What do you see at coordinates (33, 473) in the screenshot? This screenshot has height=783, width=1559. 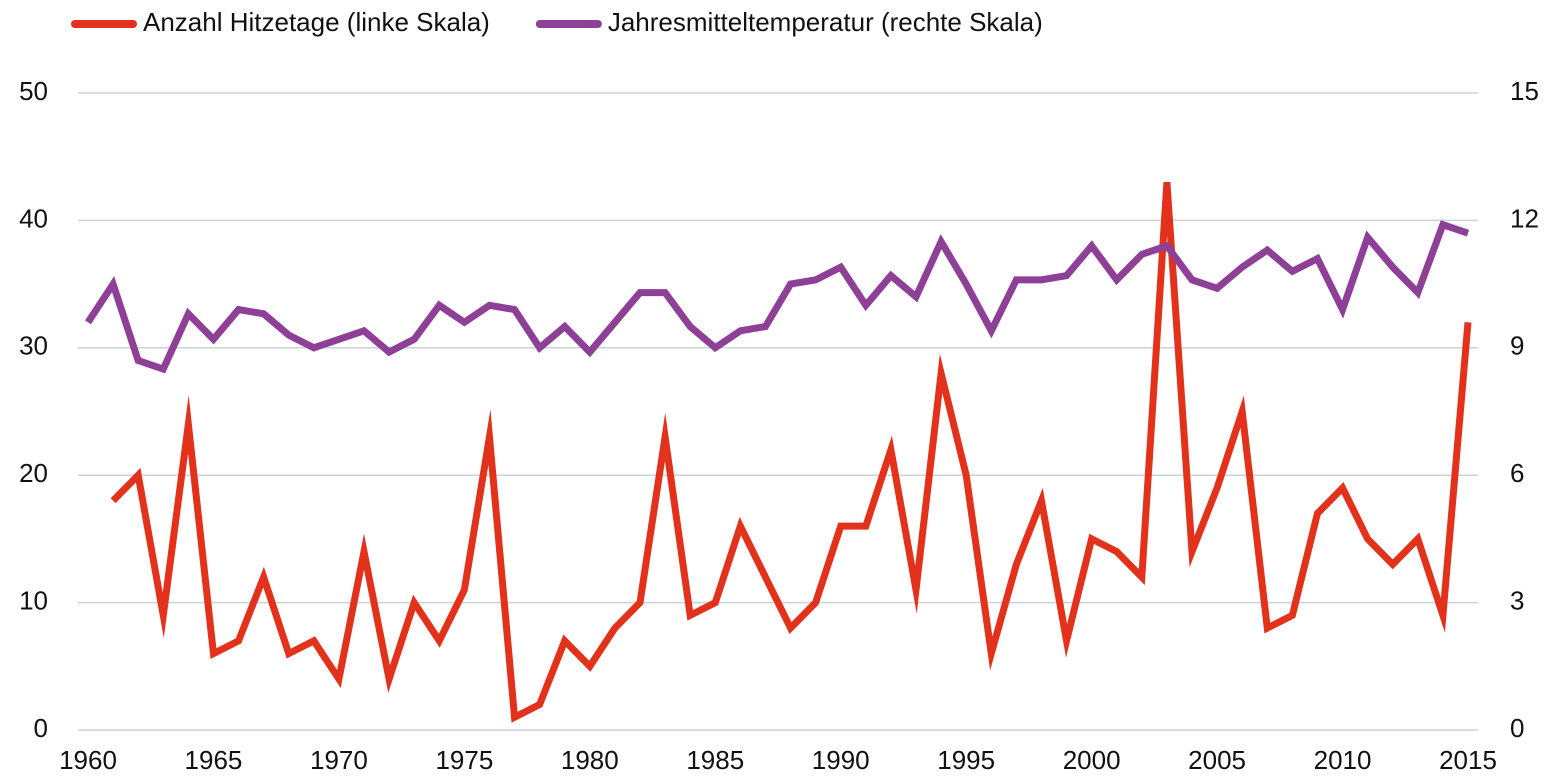 I see `y-tick-label: 20` at bounding box center [33, 473].